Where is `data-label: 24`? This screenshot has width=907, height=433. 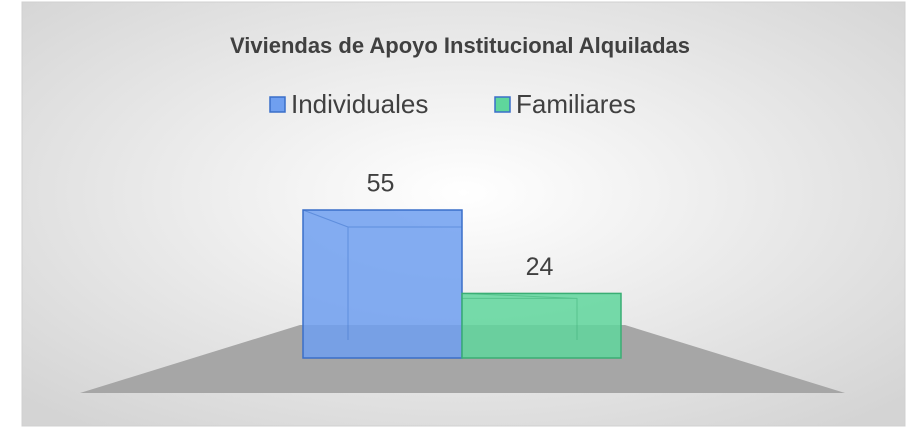 data-label: 24 is located at coordinates (540, 267).